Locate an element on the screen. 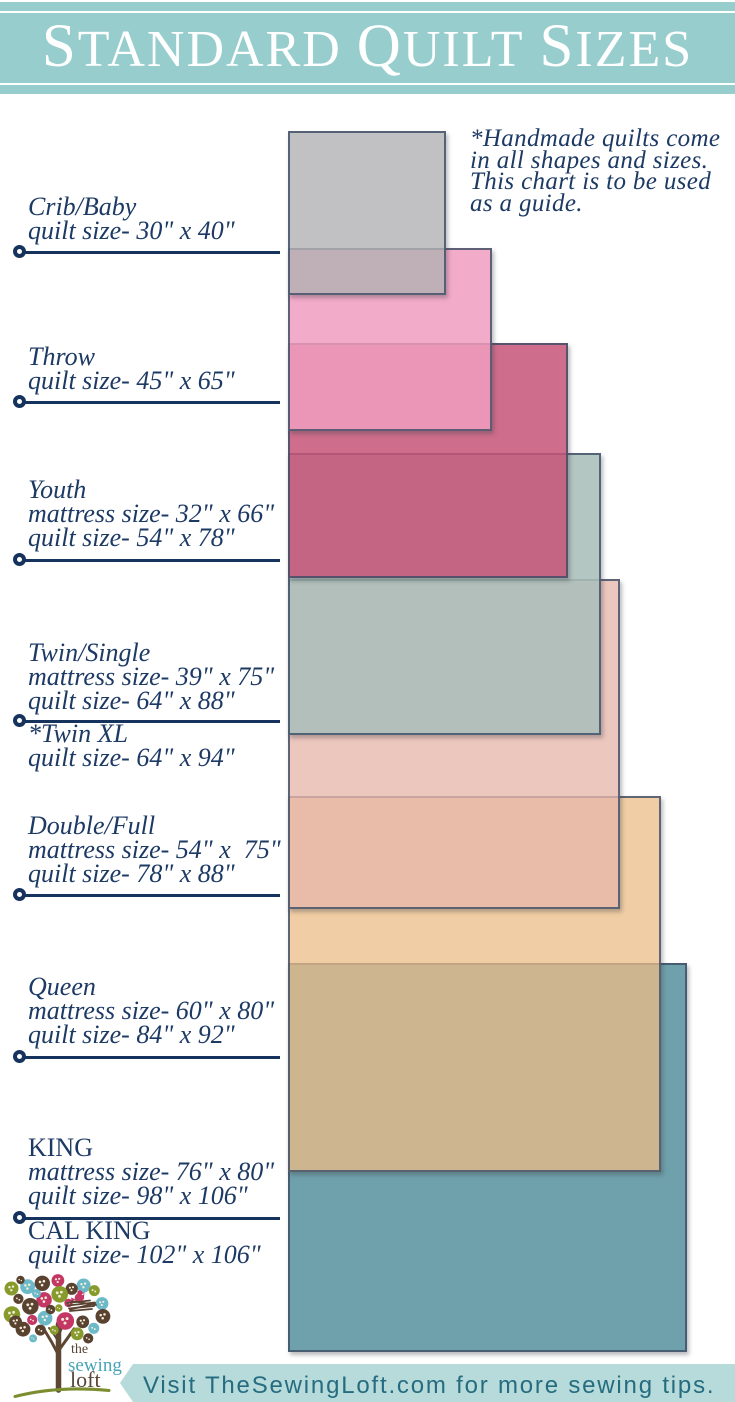  svg-text: sewing is located at coordinates (95, 1365).